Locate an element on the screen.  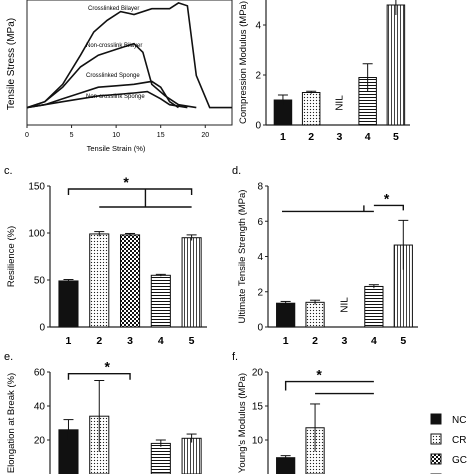
panel-d-category-label: 3 is located at coordinates (345, 341).